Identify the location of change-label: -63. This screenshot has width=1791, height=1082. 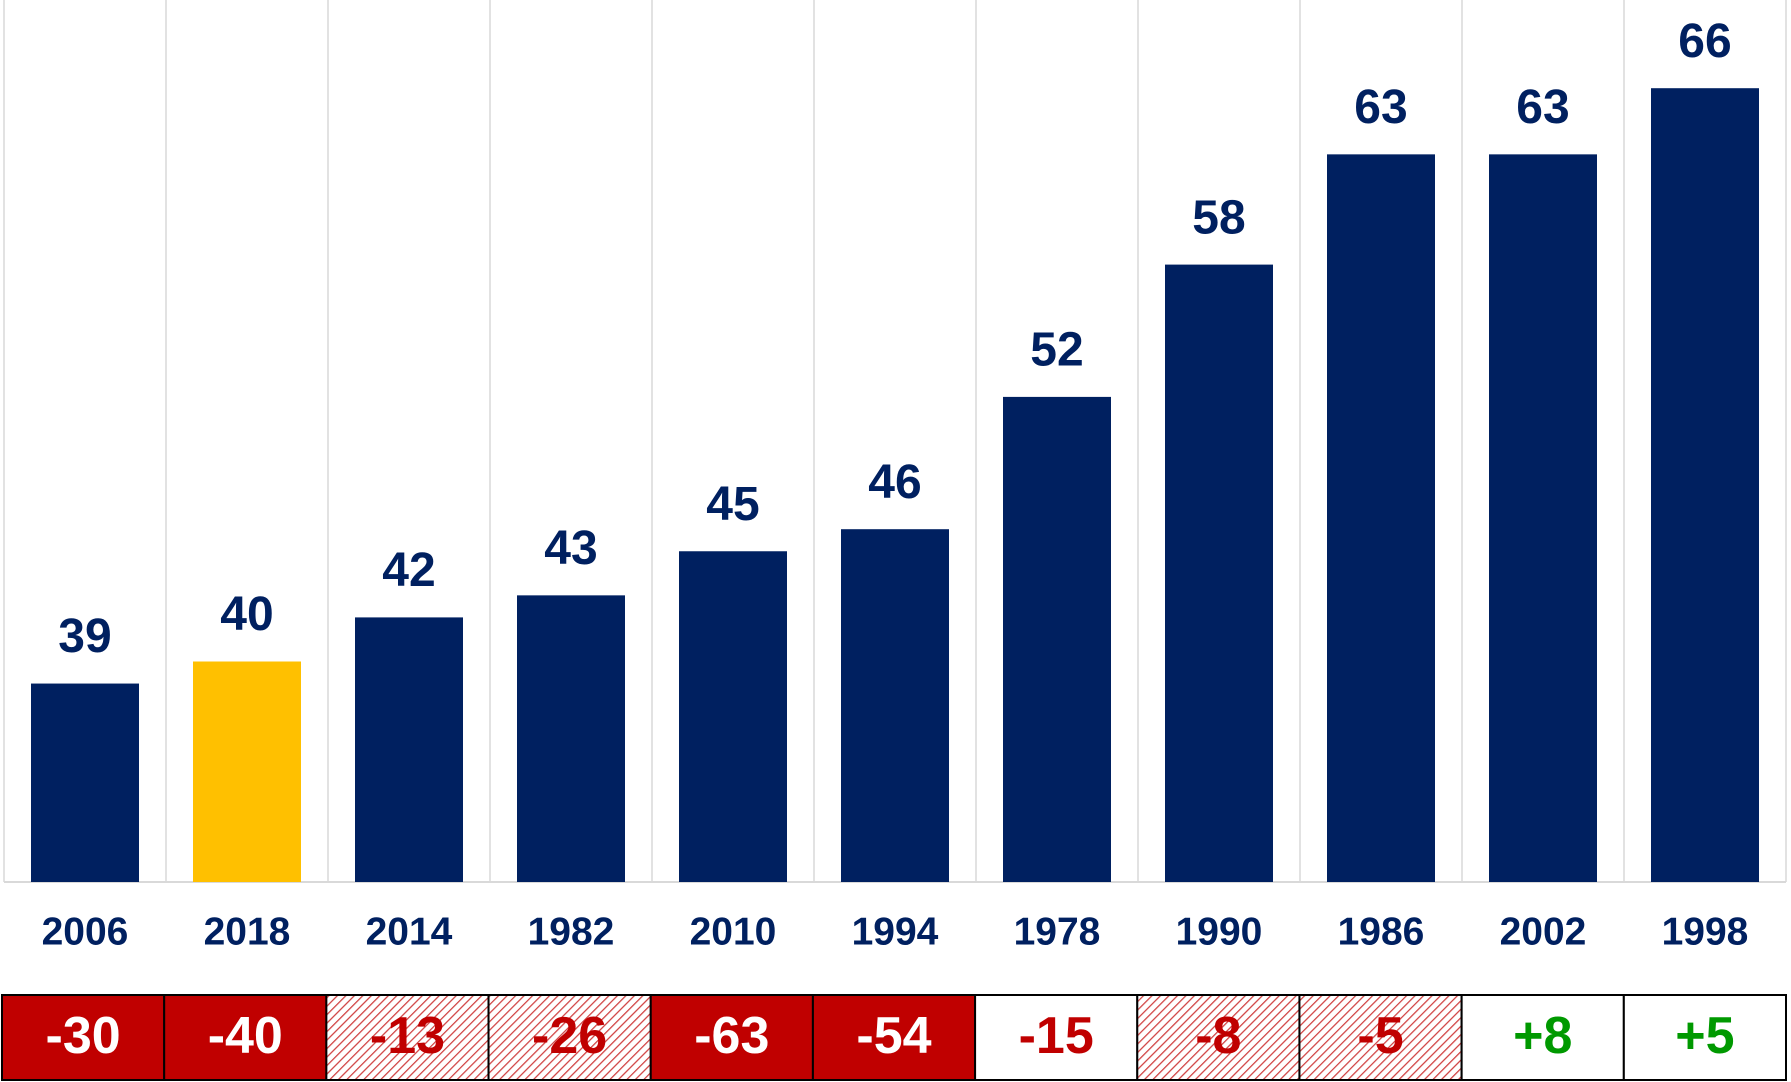
(731, 1036).